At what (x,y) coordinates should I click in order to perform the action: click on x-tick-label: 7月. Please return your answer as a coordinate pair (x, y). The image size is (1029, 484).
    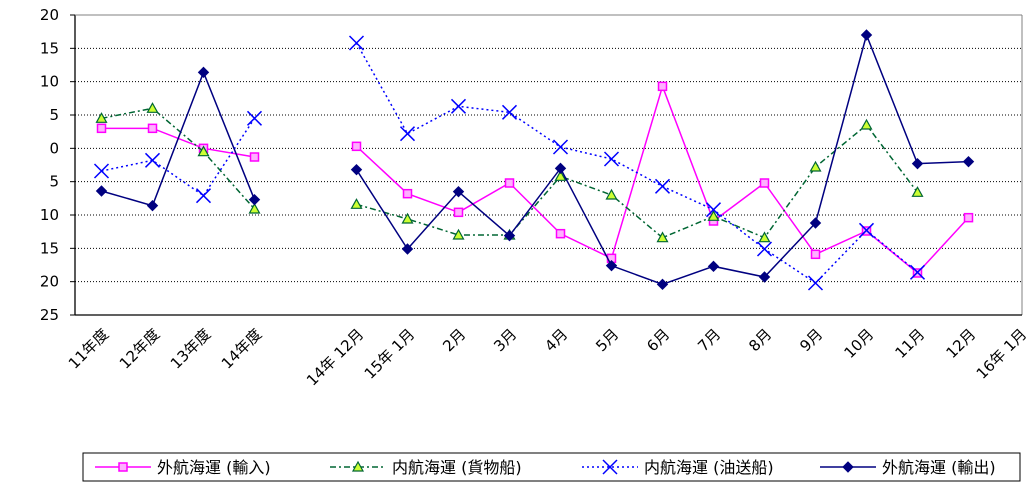
    Looking at the image, I should click on (709, 340).